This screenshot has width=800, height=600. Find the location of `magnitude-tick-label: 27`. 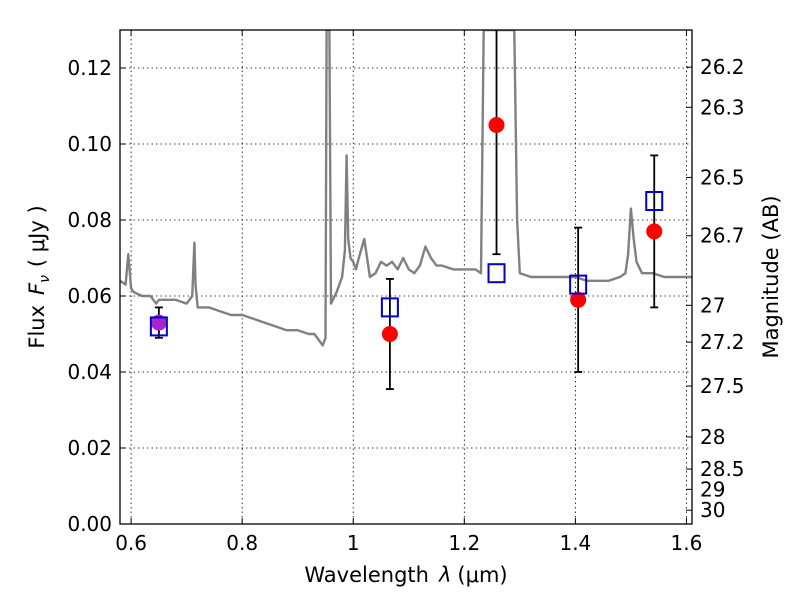

magnitude-tick-label: 27 is located at coordinates (712, 305).